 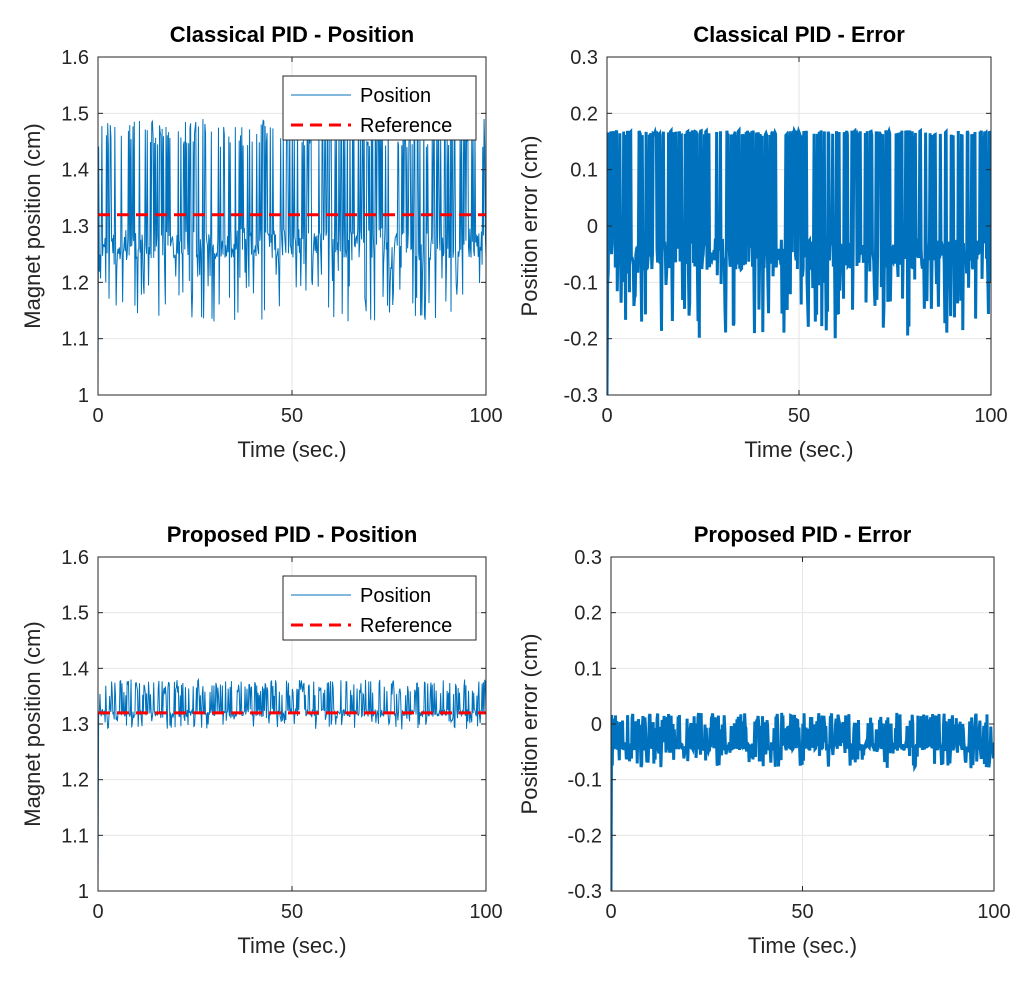 What do you see at coordinates (292, 534) in the screenshot?
I see `chart-title: Proposed PID - Position` at bounding box center [292, 534].